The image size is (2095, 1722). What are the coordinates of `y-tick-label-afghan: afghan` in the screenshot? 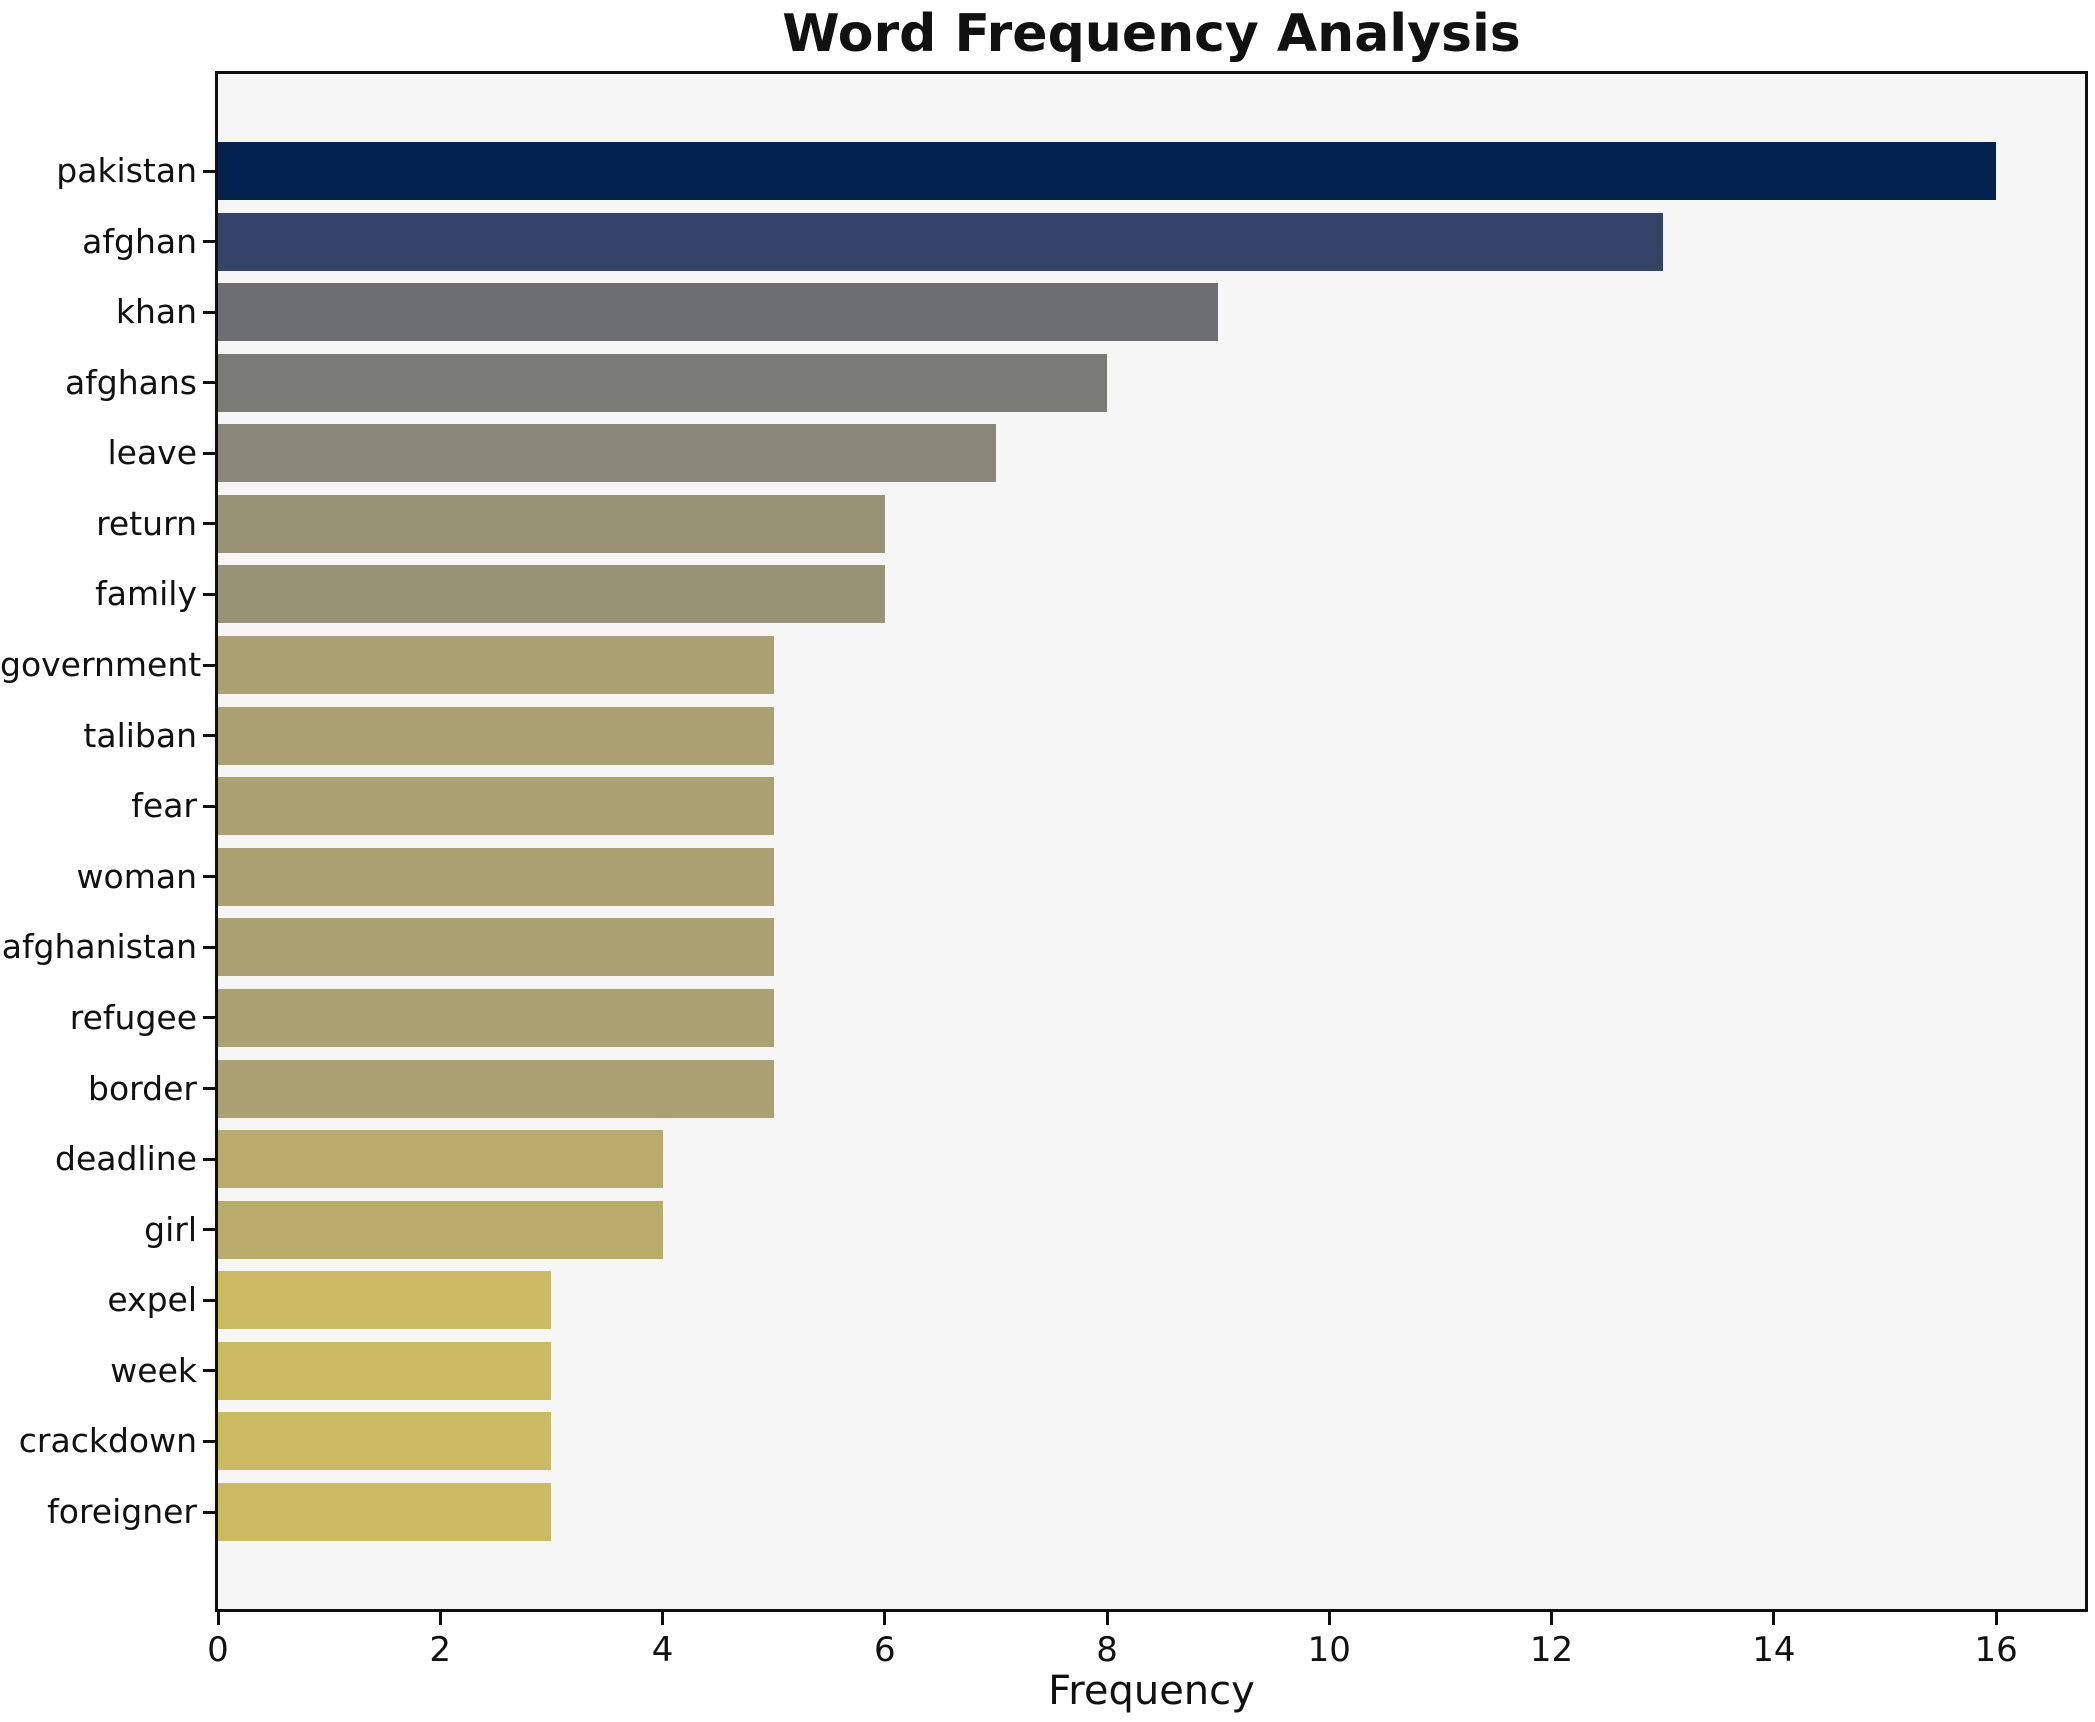 It's located at (139, 241).